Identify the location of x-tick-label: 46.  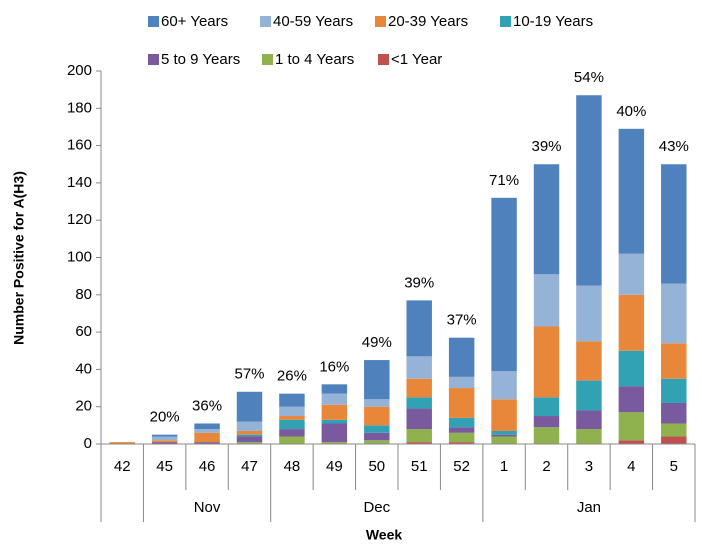
(207, 466).